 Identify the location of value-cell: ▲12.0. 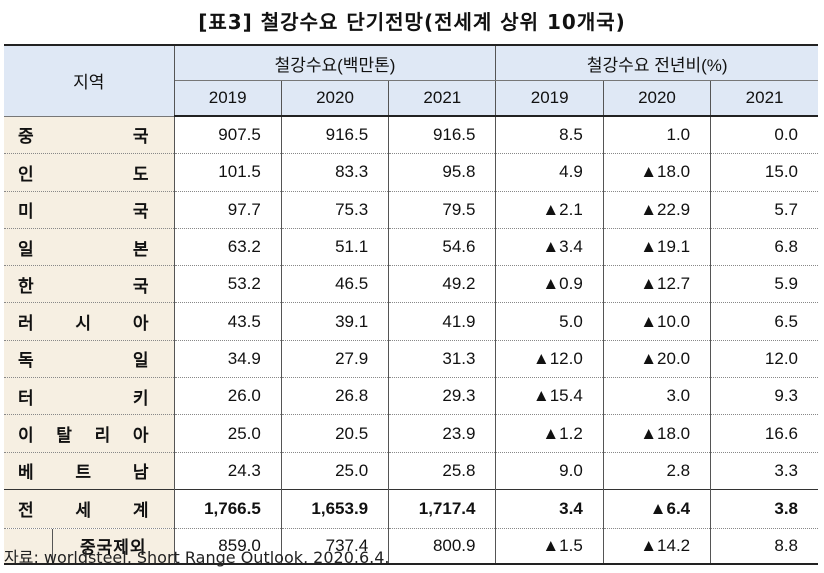
(549, 359).